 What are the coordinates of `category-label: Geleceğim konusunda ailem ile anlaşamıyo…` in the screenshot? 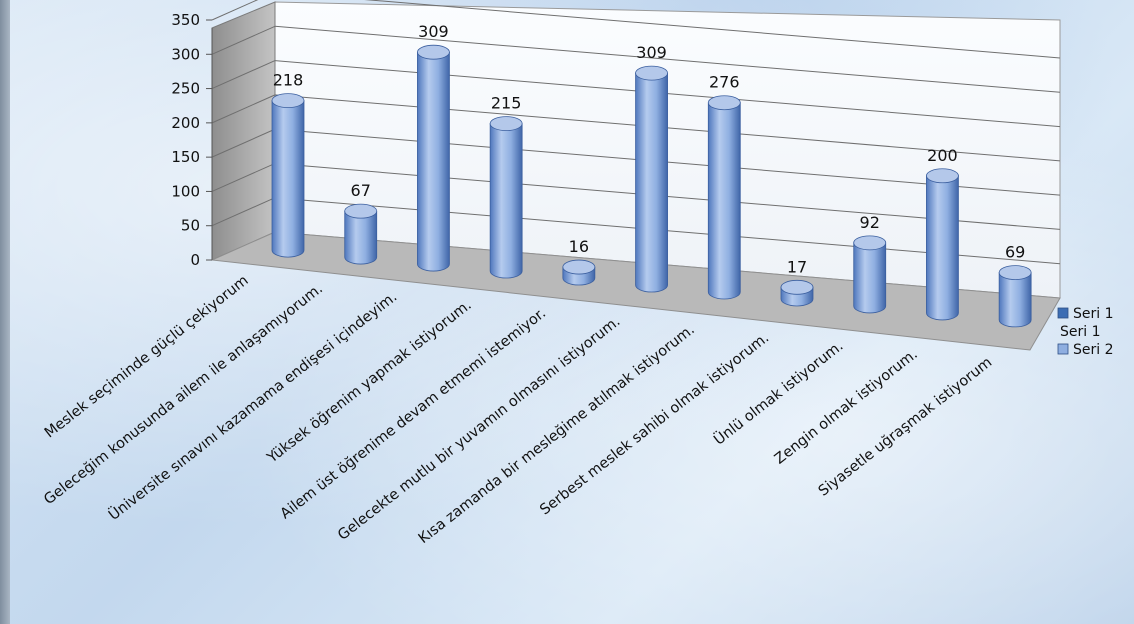 It's located at (183, 394).